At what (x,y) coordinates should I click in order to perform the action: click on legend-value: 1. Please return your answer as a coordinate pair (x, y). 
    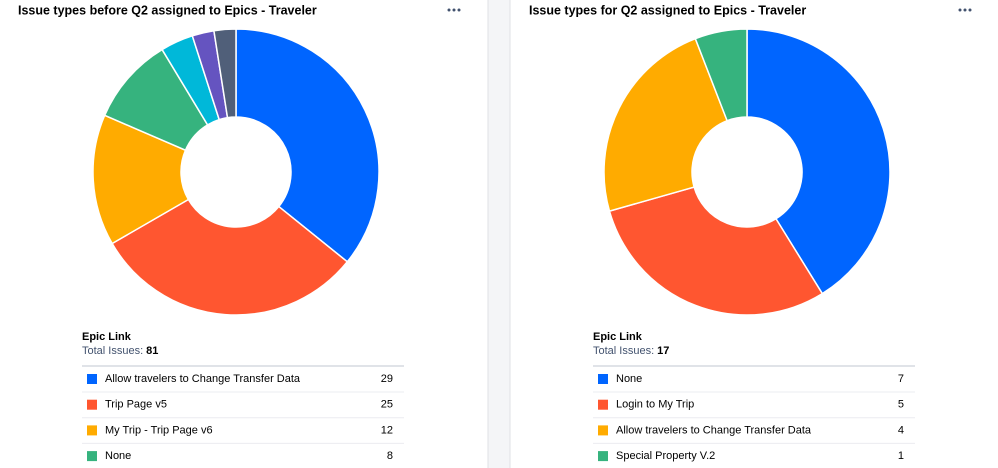
    Looking at the image, I should click on (901, 456).